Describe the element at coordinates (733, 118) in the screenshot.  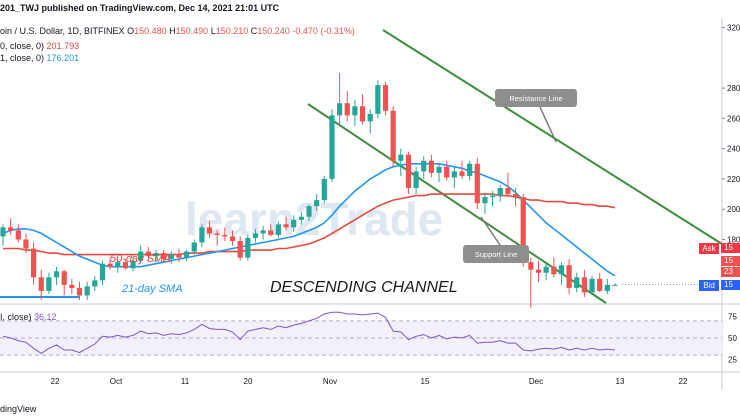
I see `price-tick-label: 260` at that location.